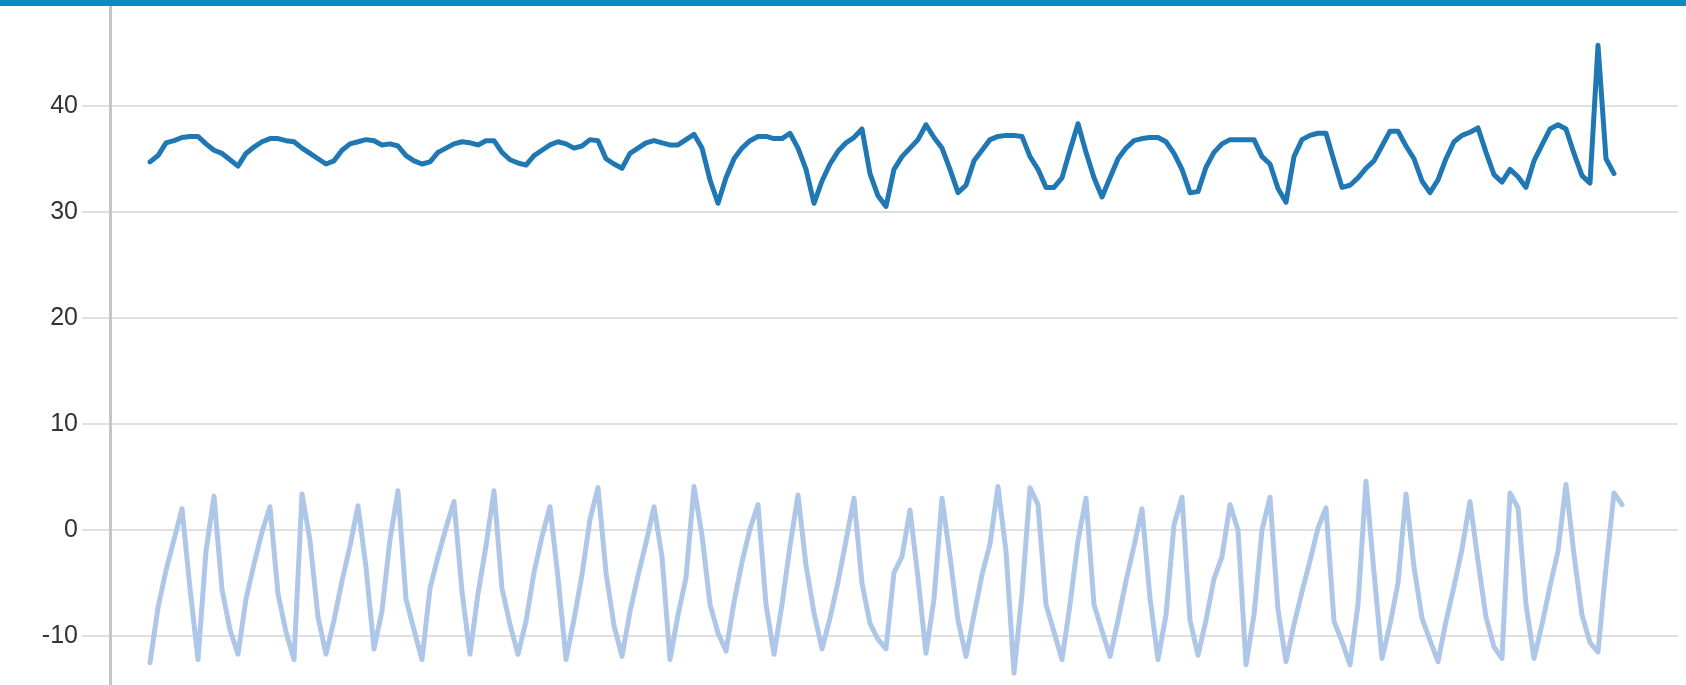 The height and width of the screenshot is (685, 1686). What do you see at coordinates (64, 209) in the screenshot?
I see `y-tick-label: 30` at bounding box center [64, 209].